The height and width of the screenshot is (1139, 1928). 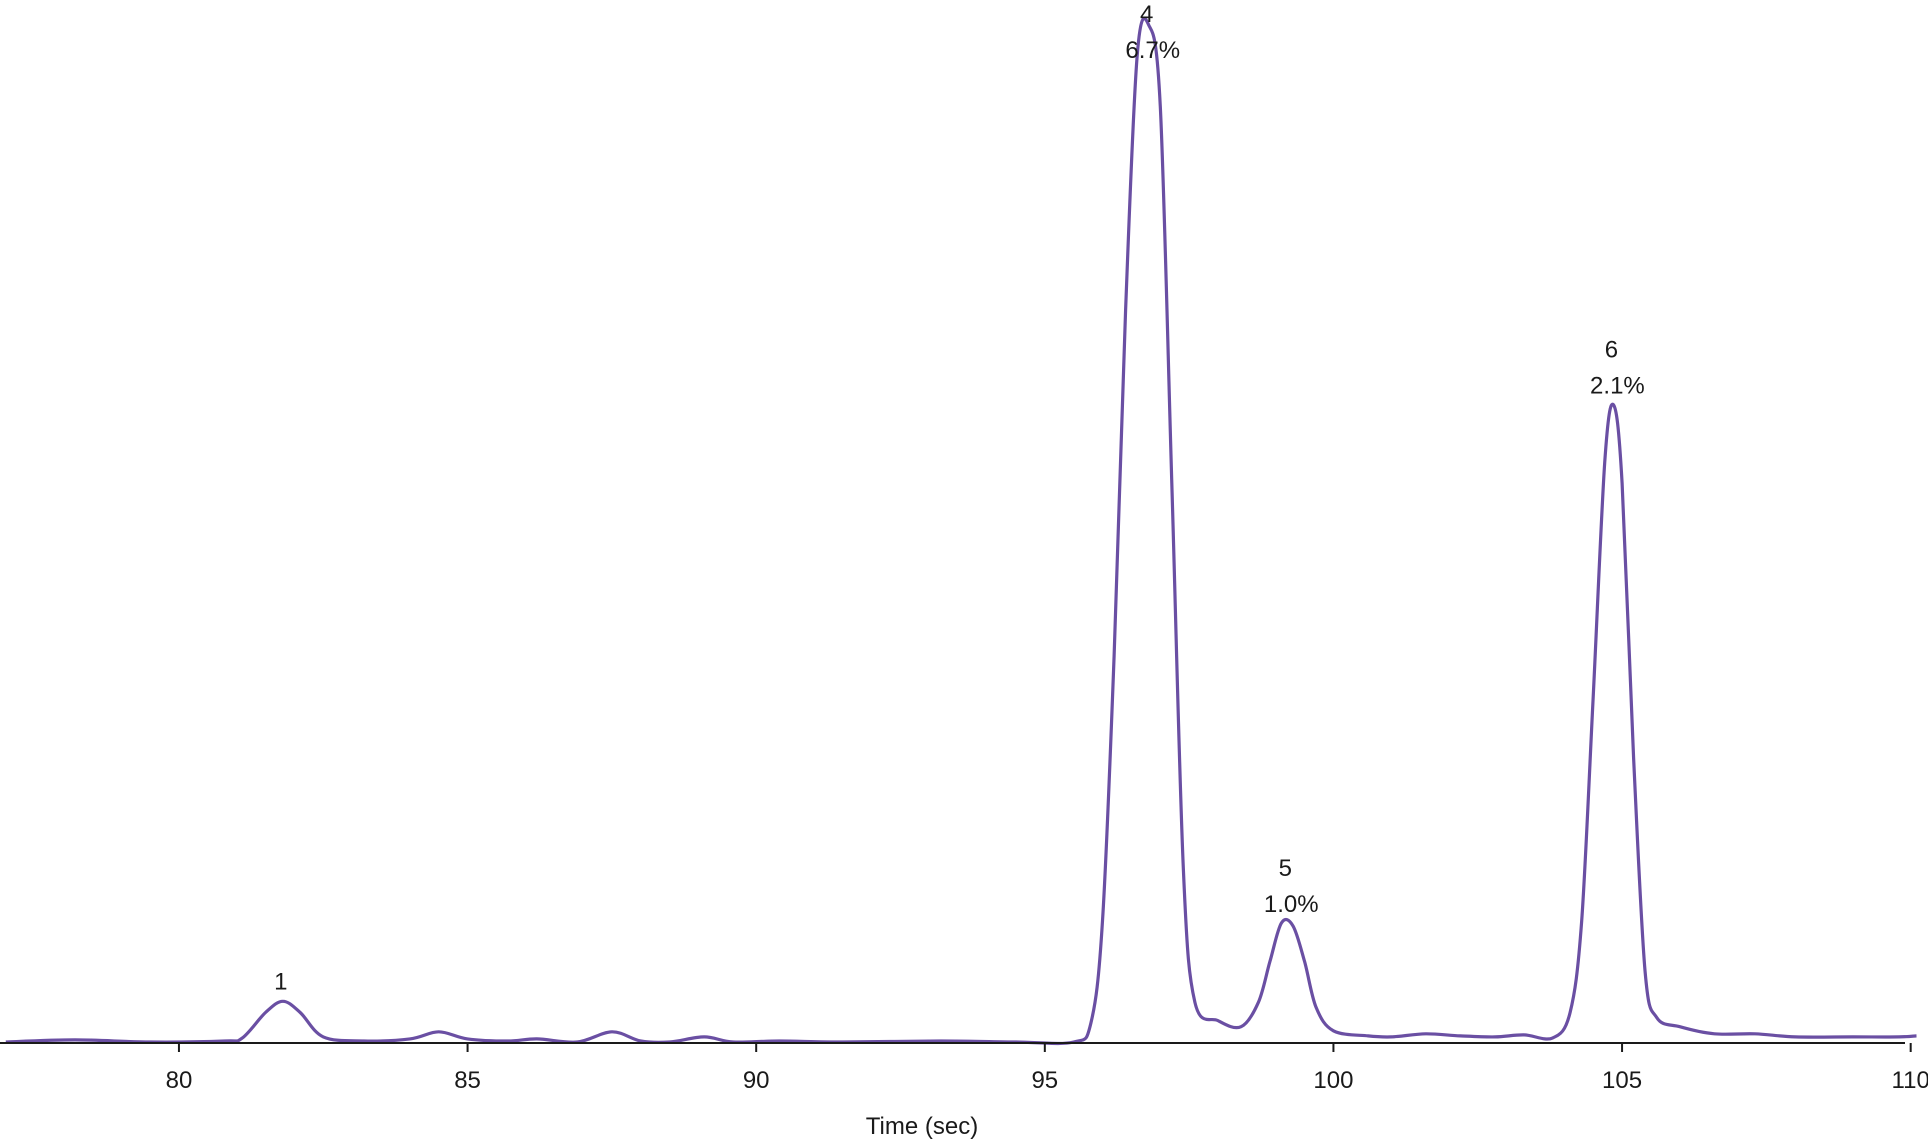 I want to click on peak-number-label: 6, so click(x=1611, y=350).